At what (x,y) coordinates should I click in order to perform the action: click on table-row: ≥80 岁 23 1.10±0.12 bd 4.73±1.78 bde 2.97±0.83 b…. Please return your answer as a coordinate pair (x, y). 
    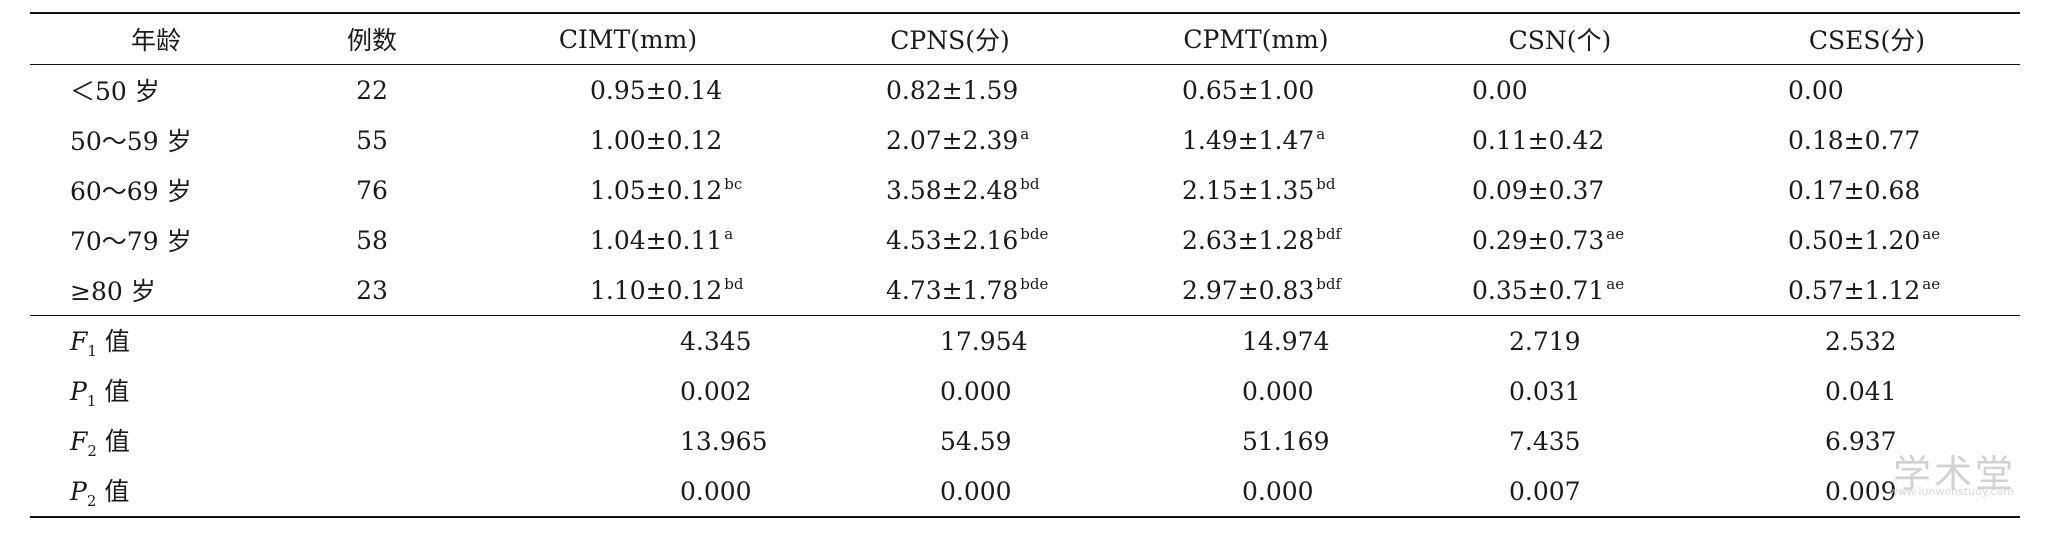
    Looking at the image, I should click on (1025, 290).